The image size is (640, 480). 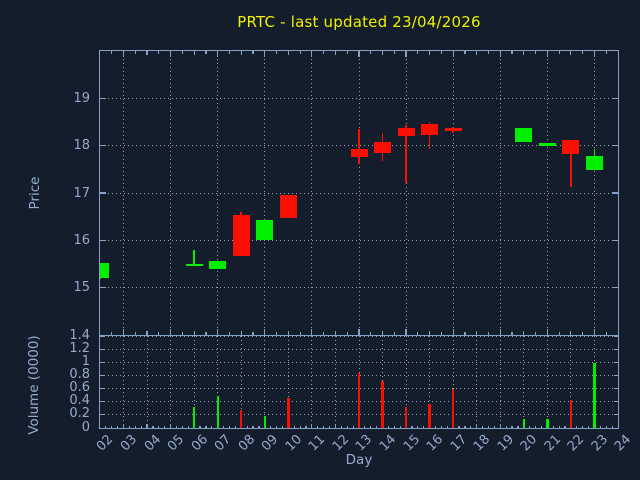 I want to click on x-tick-label: 24, so click(x=623, y=443).